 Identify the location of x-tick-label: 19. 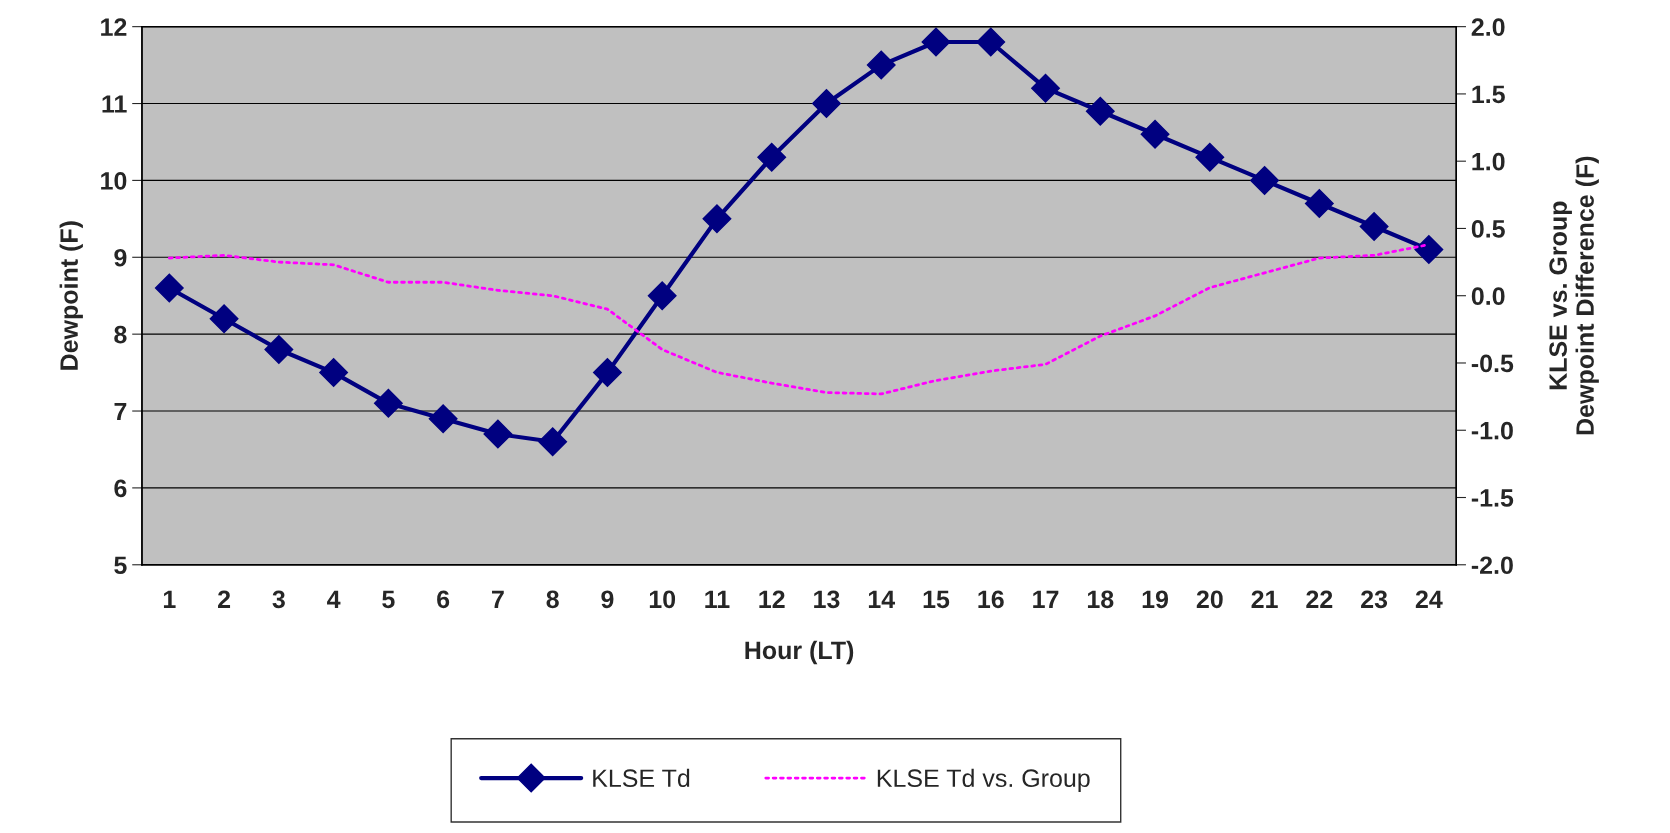
(1155, 599).